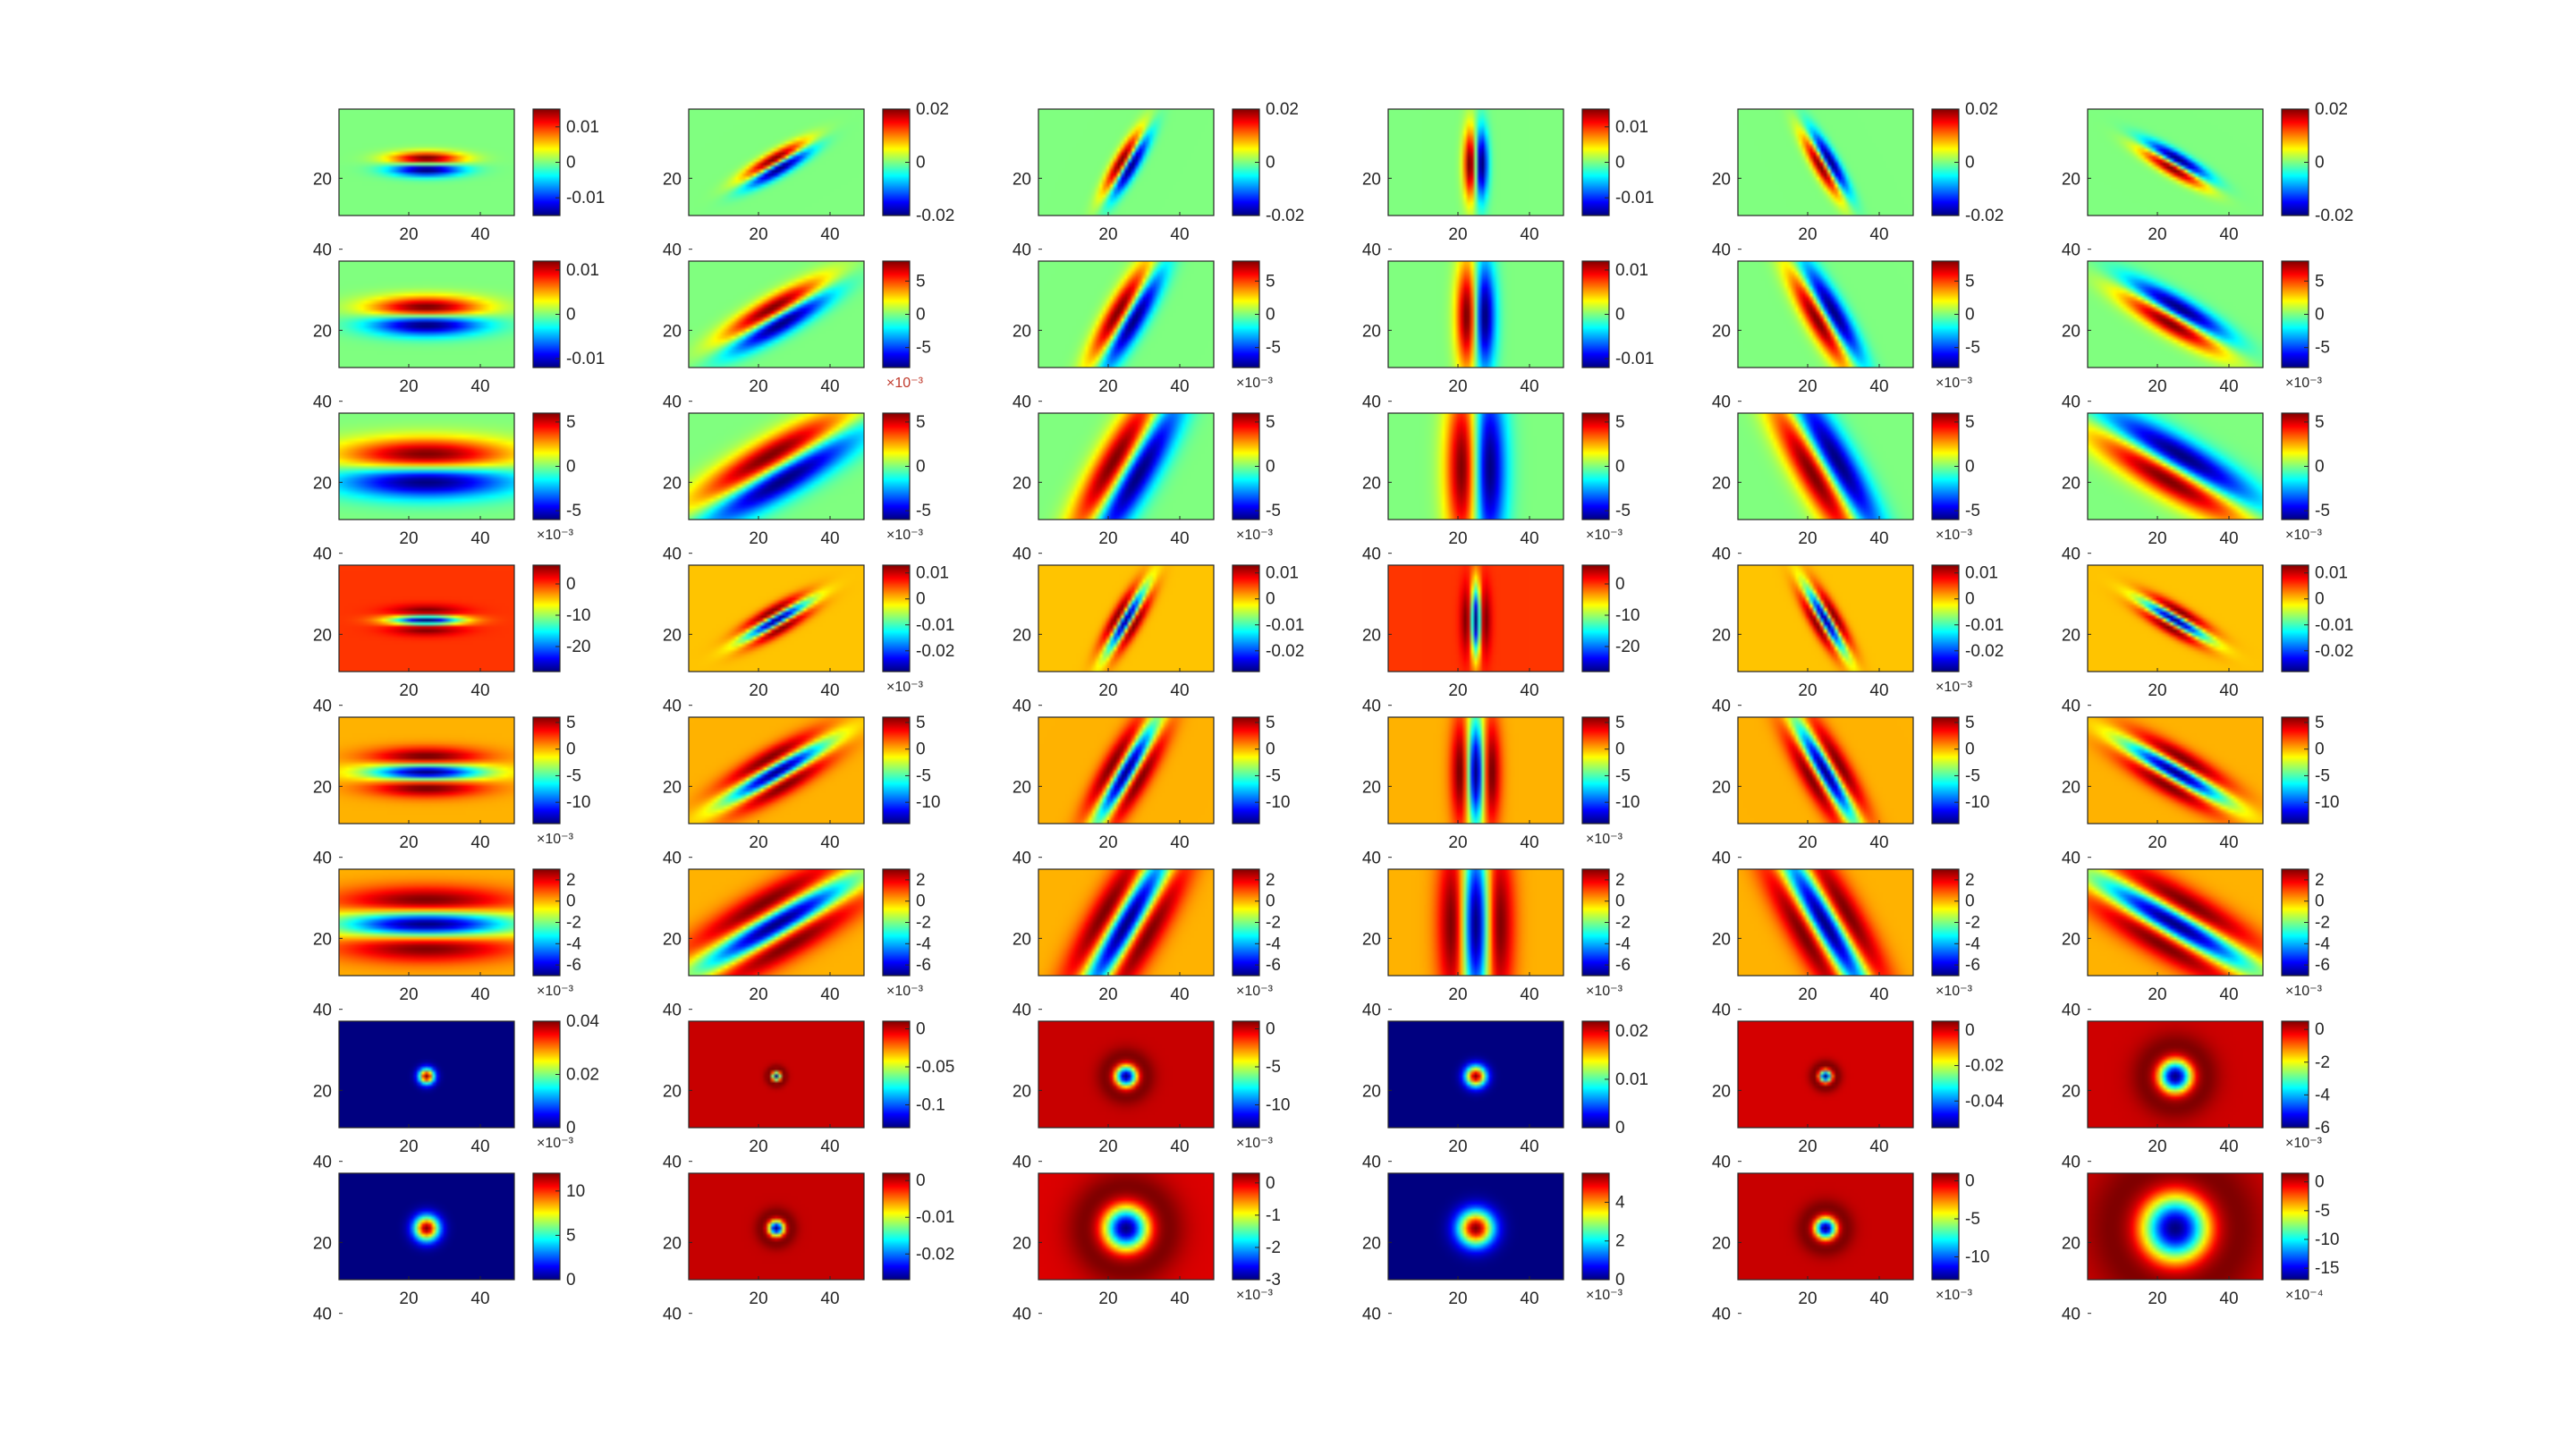 This screenshot has width=2576, height=1429. What do you see at coordinates (2196, 336) in the screenshot?
I see `subplot-1-5: 20 40 20 40 5 0 -5 ×10⁻³` at bounding box center [2196, 336].